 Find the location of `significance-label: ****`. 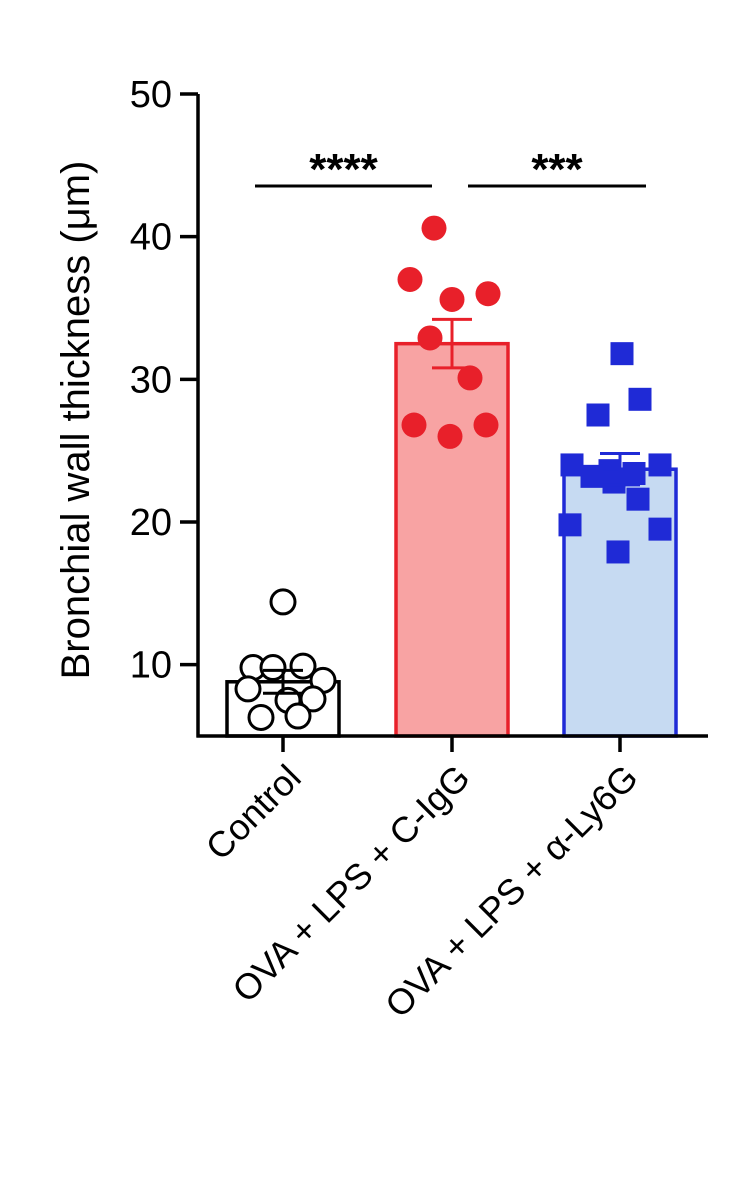

significance-label: **** is located at coordinates (343, 169).